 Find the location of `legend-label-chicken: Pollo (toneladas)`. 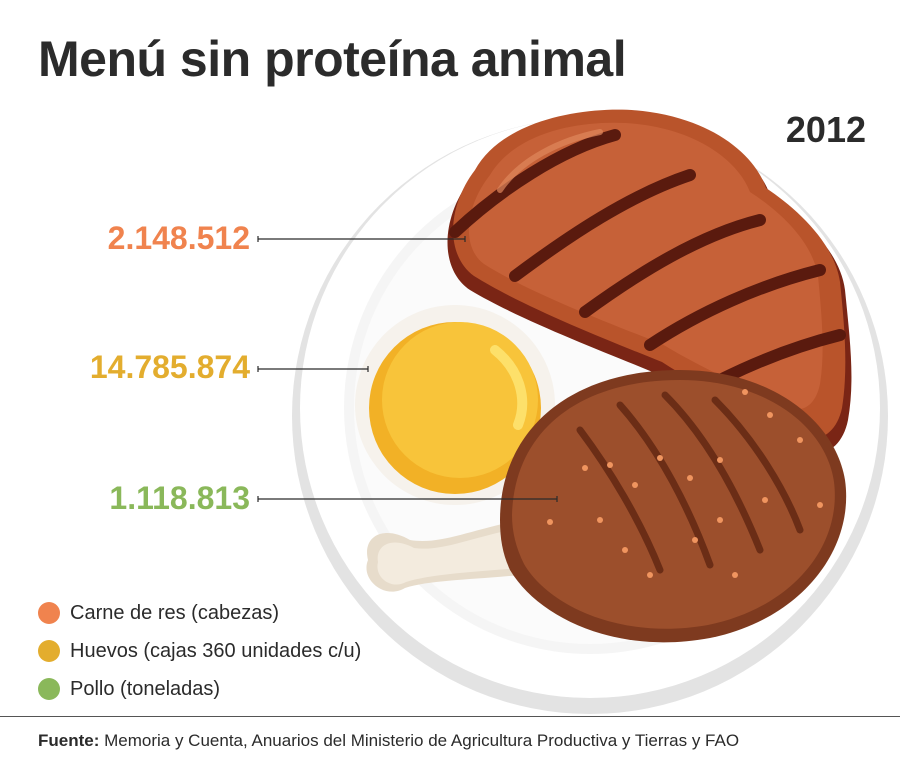

legend-label-chicken: Pollo (toneladas) is located at coordinates (145, 688).